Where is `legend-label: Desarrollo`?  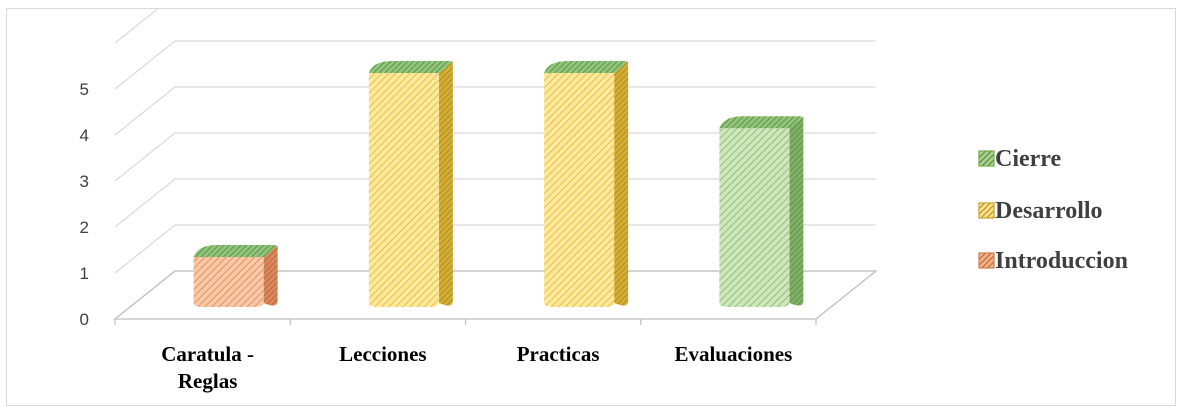 legend-label: Desarrollo is located at coordinates (1049, 211).